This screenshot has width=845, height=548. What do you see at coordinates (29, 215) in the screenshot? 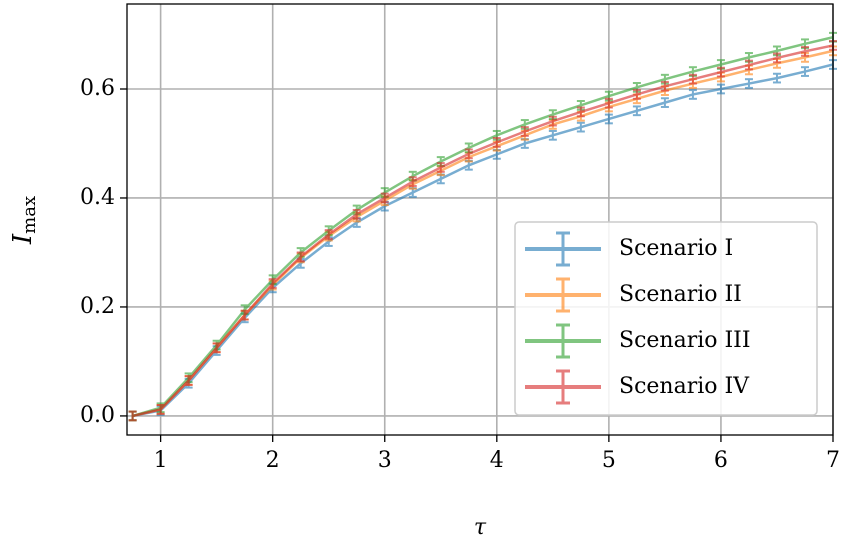
I see `y-axis-label-sub: max` at bounding box center [29, 215].